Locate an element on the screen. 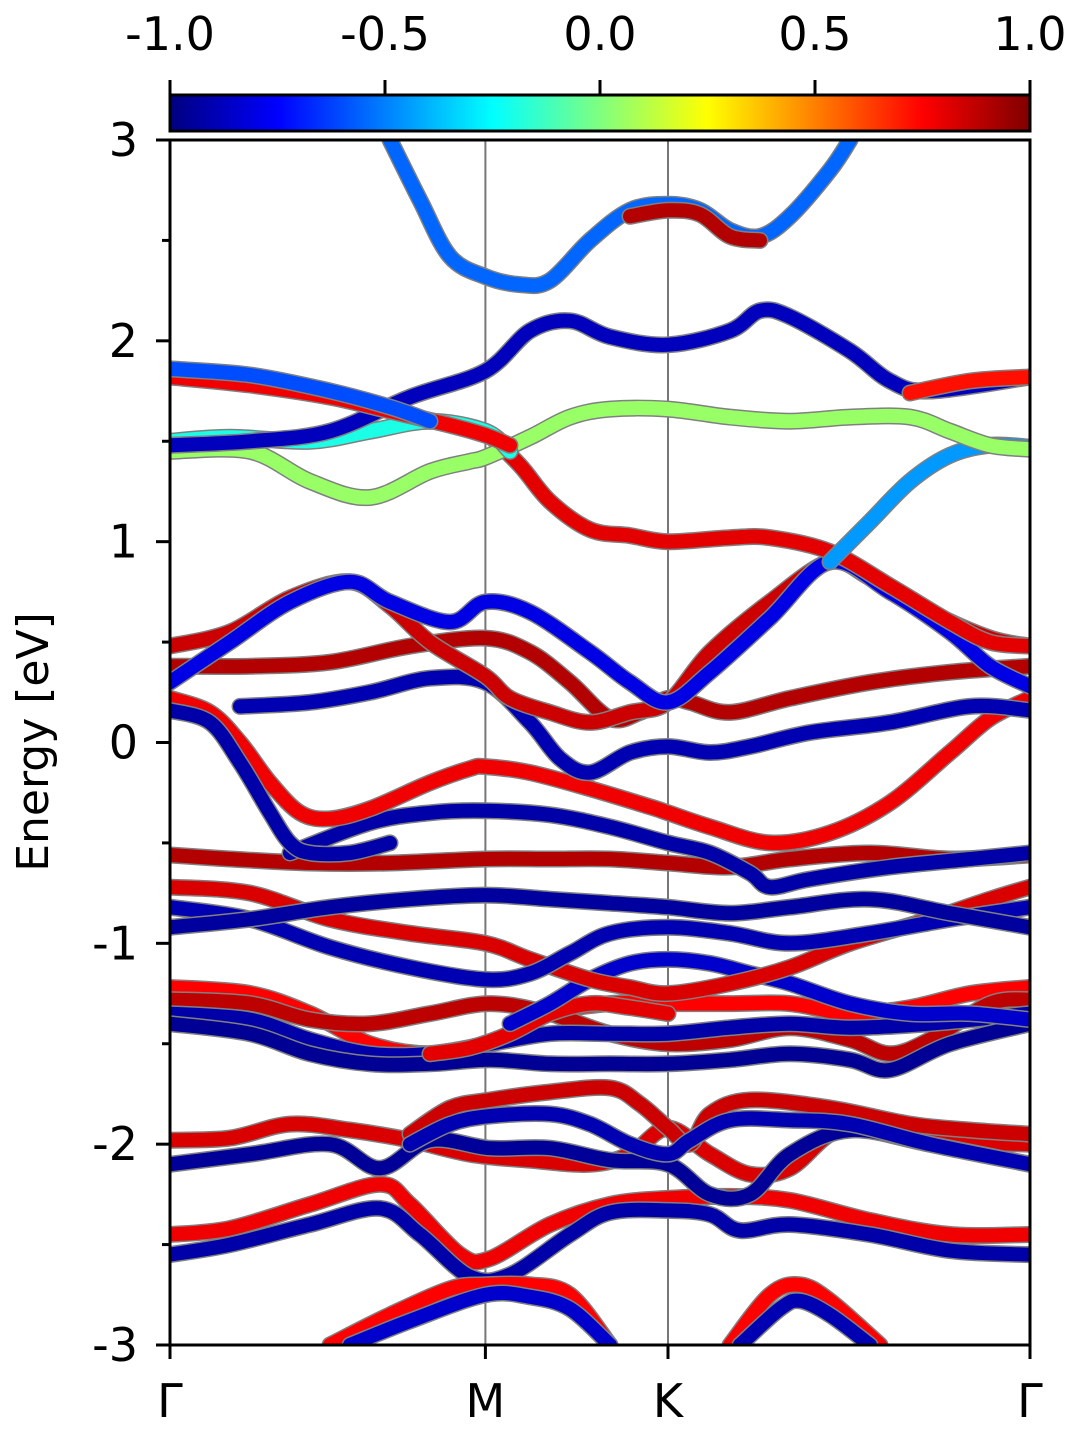 This screenshot has width=1080, height=1440. y-tick-label: 1 is located at coordinates (123, 542).